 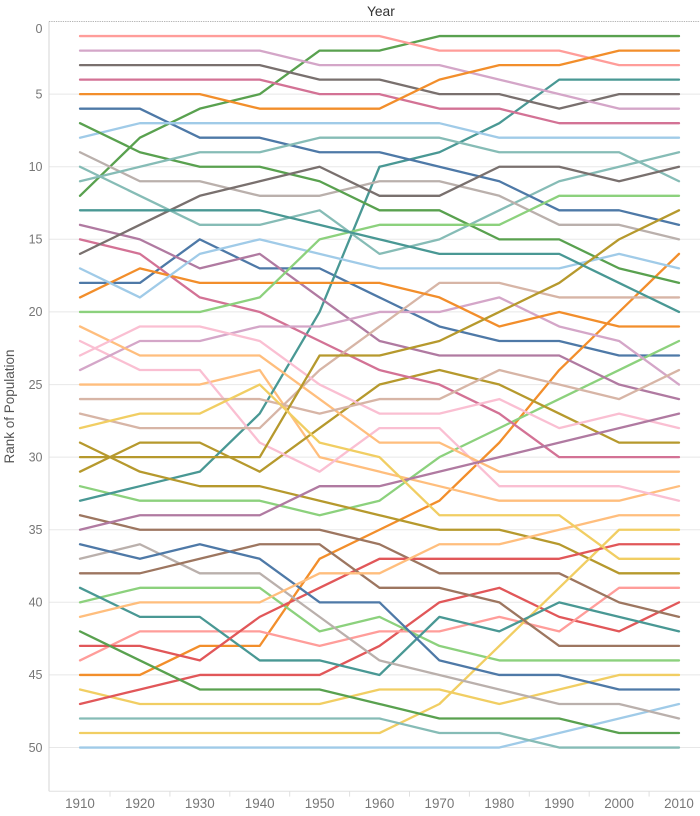 I want to click on svg-text: 1910, so click(x=80, y=803).